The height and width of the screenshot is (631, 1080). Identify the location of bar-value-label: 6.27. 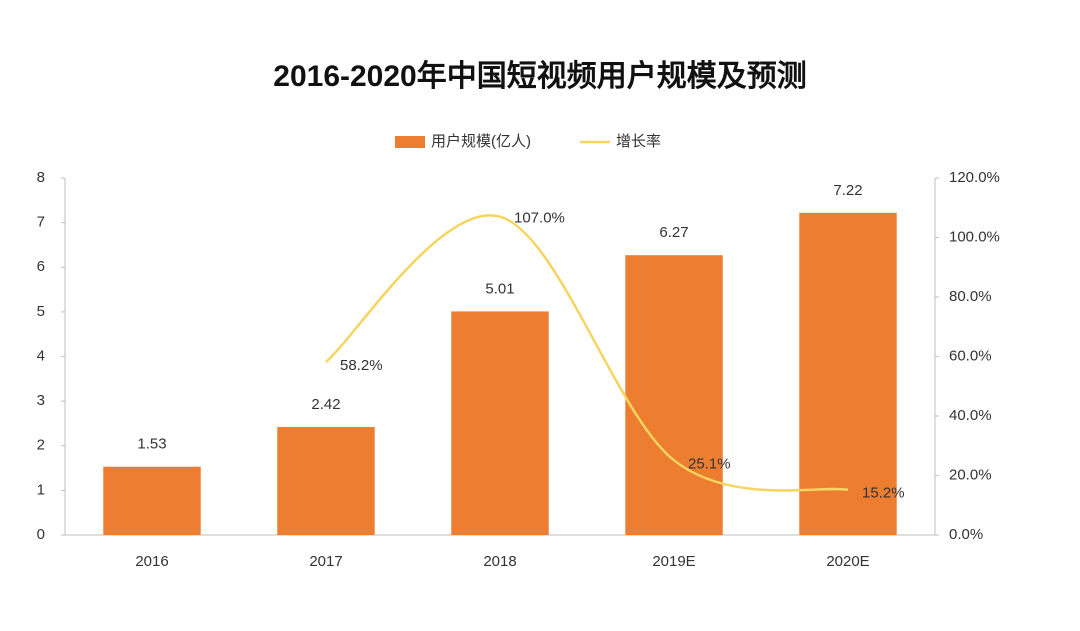
(673, 232).